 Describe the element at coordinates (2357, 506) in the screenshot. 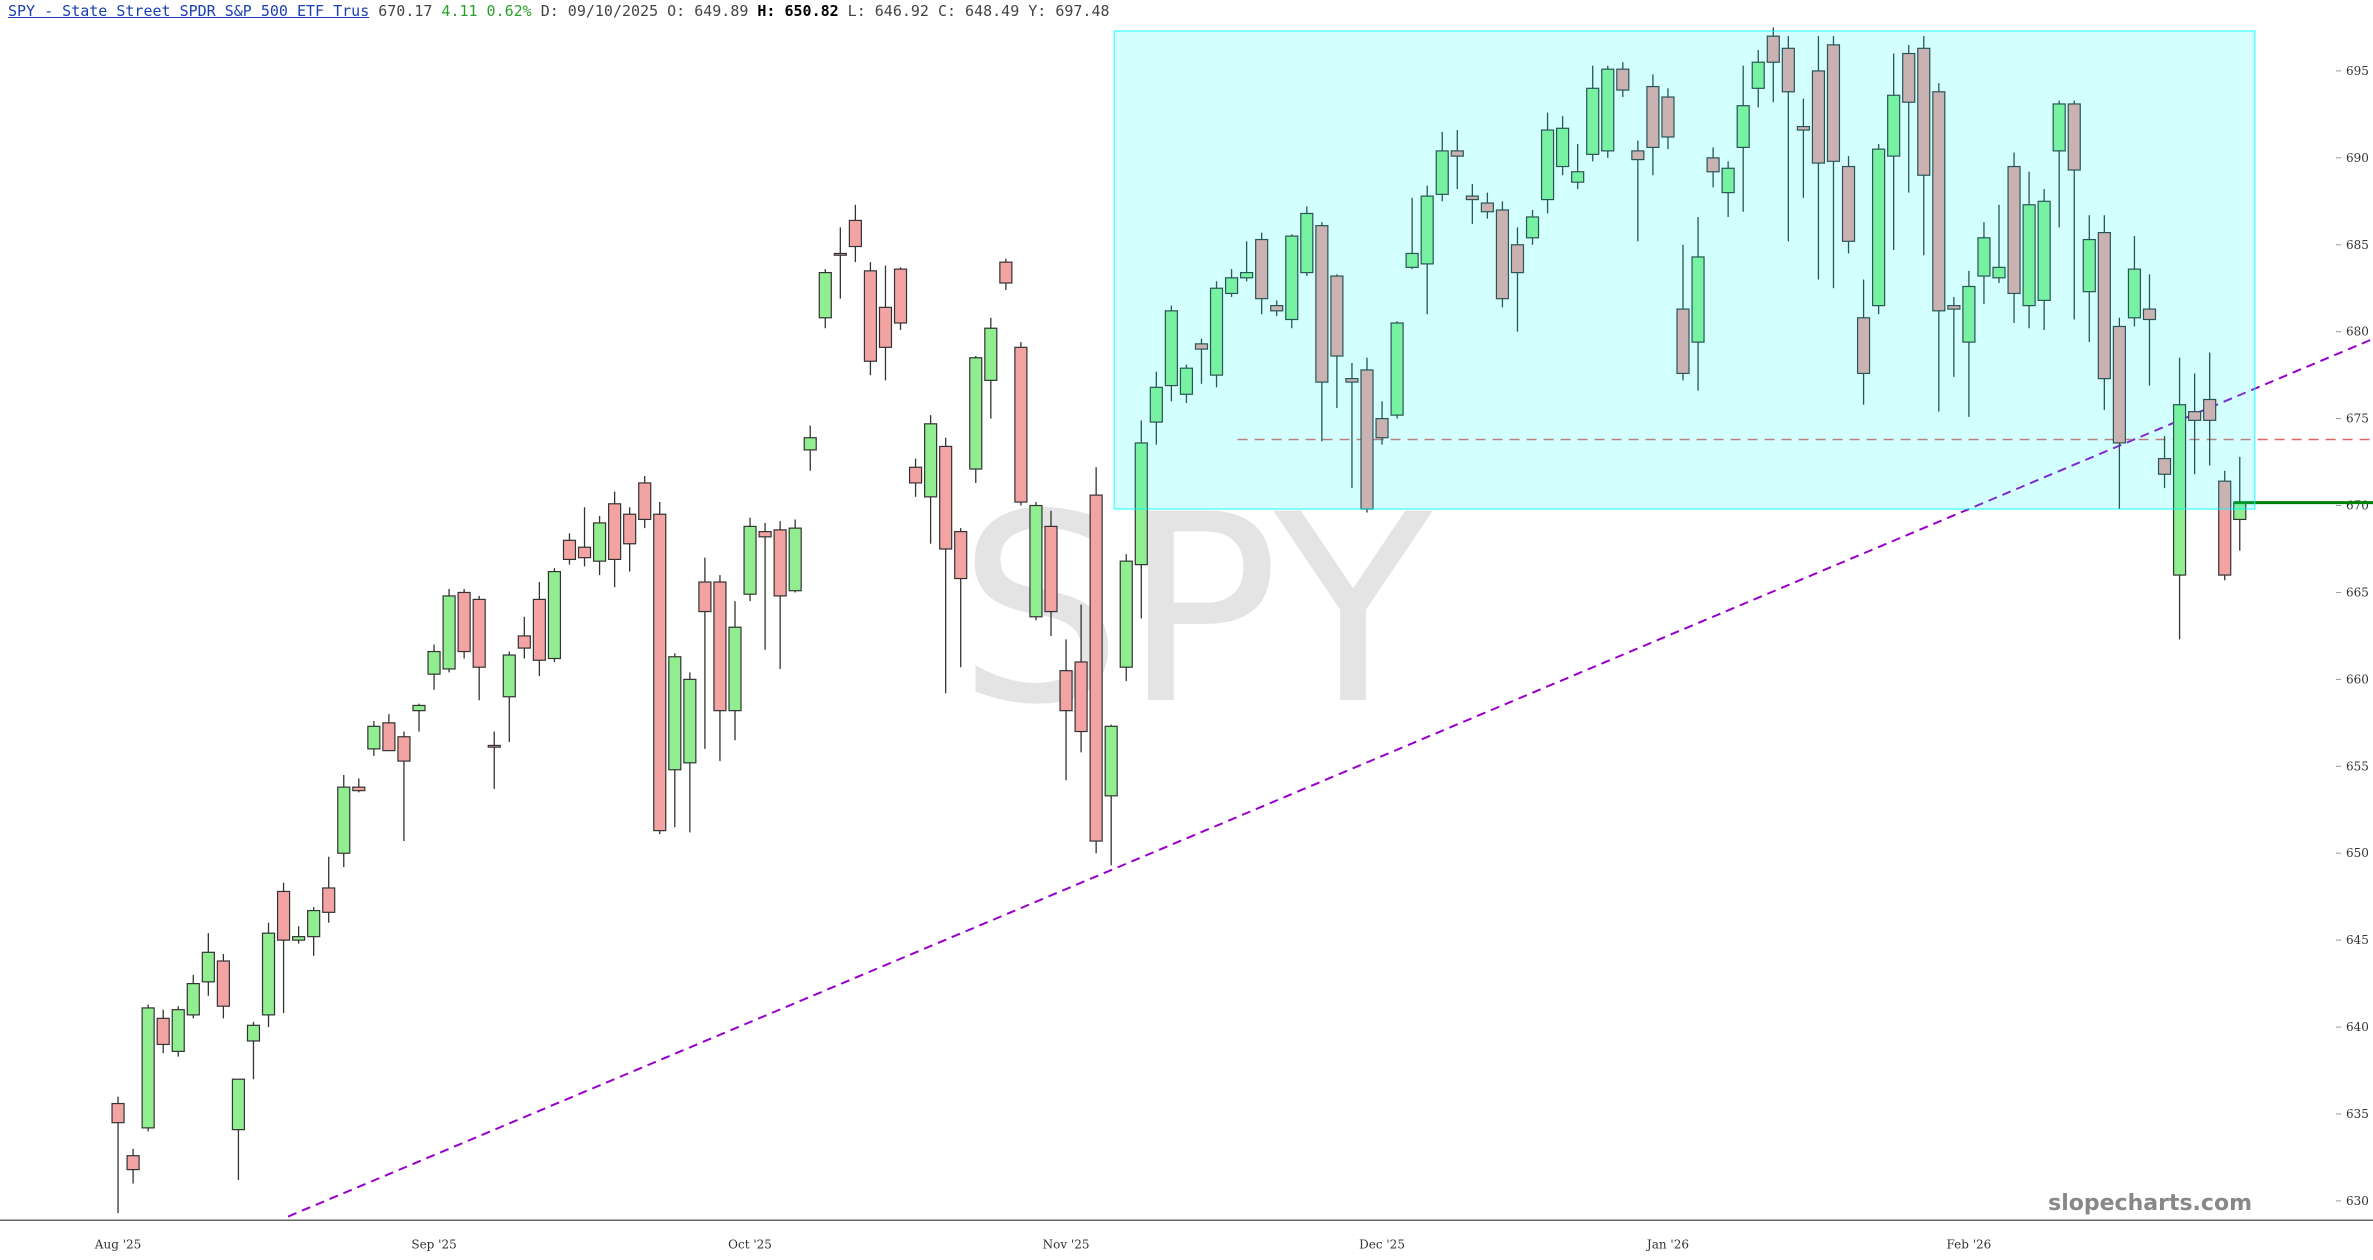

I see `y-tick-label: 670` at that location.